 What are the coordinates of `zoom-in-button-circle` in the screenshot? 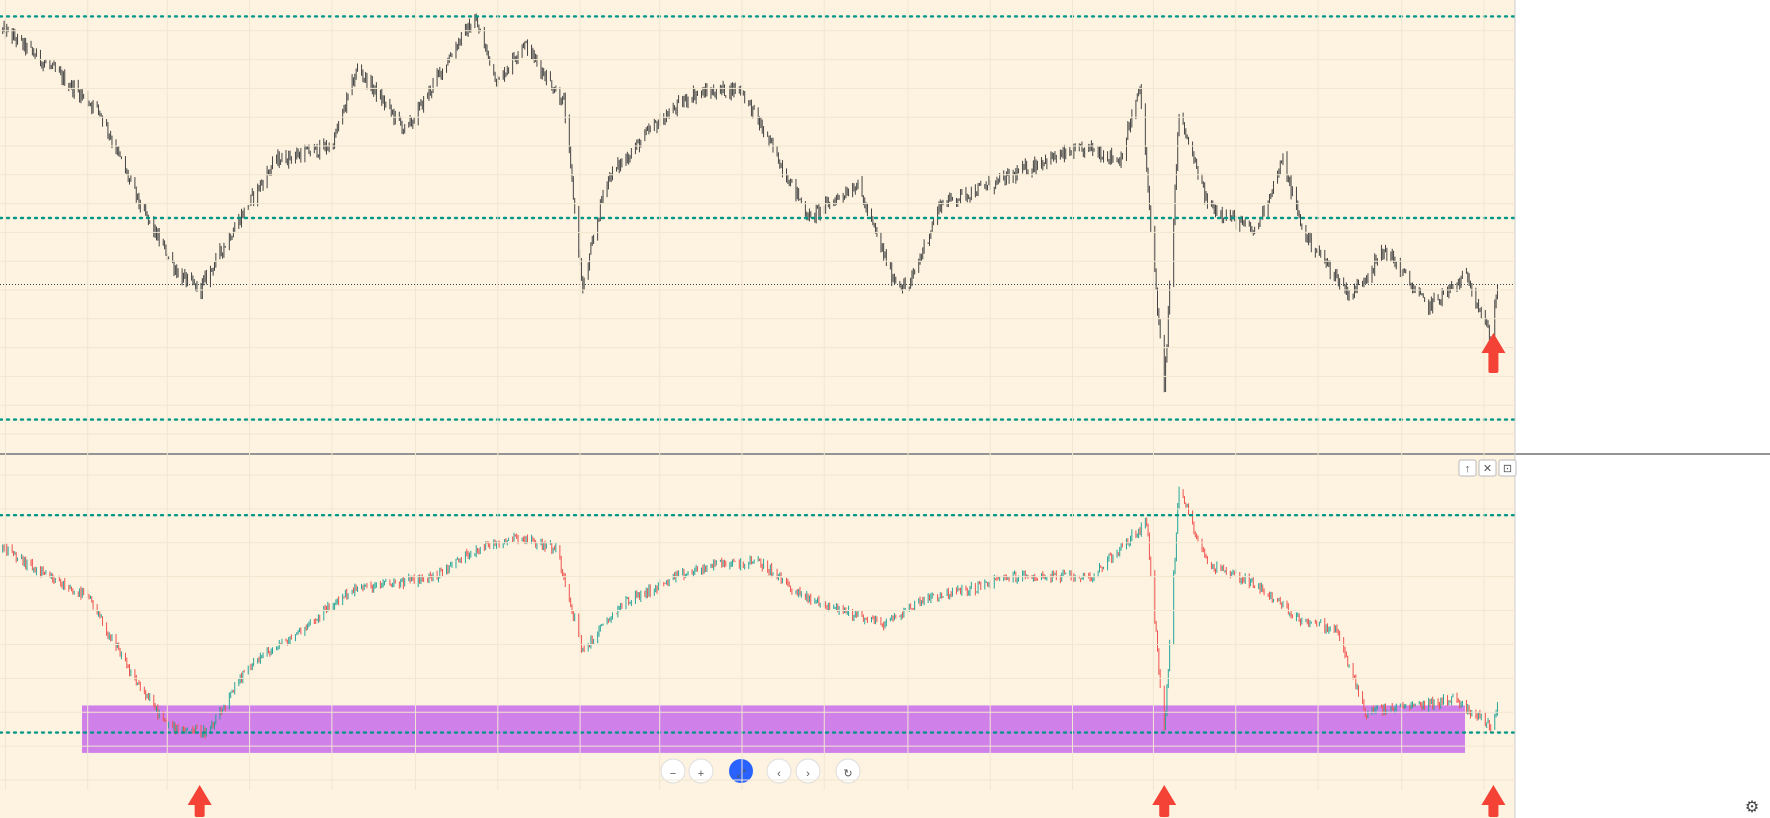 It's located at (701, 771).